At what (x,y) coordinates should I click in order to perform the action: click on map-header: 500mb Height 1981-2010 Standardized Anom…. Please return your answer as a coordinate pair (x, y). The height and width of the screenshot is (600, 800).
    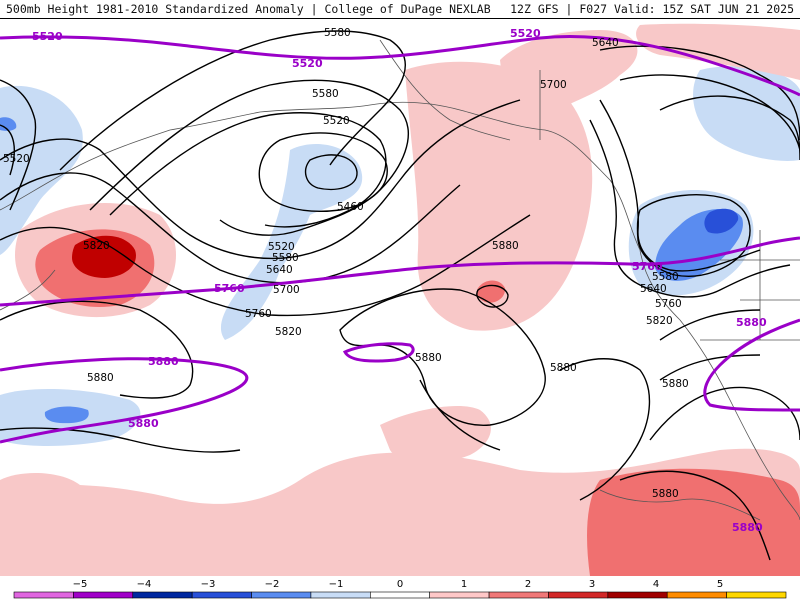
    Looking at the image, I should click on (400, 9).